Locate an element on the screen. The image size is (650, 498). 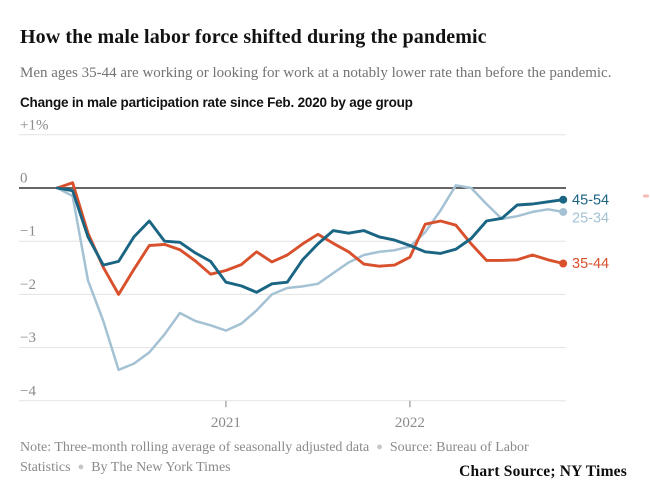
chart-source-credit: Chart Source; NY Times is located at coordinates (543, 471).